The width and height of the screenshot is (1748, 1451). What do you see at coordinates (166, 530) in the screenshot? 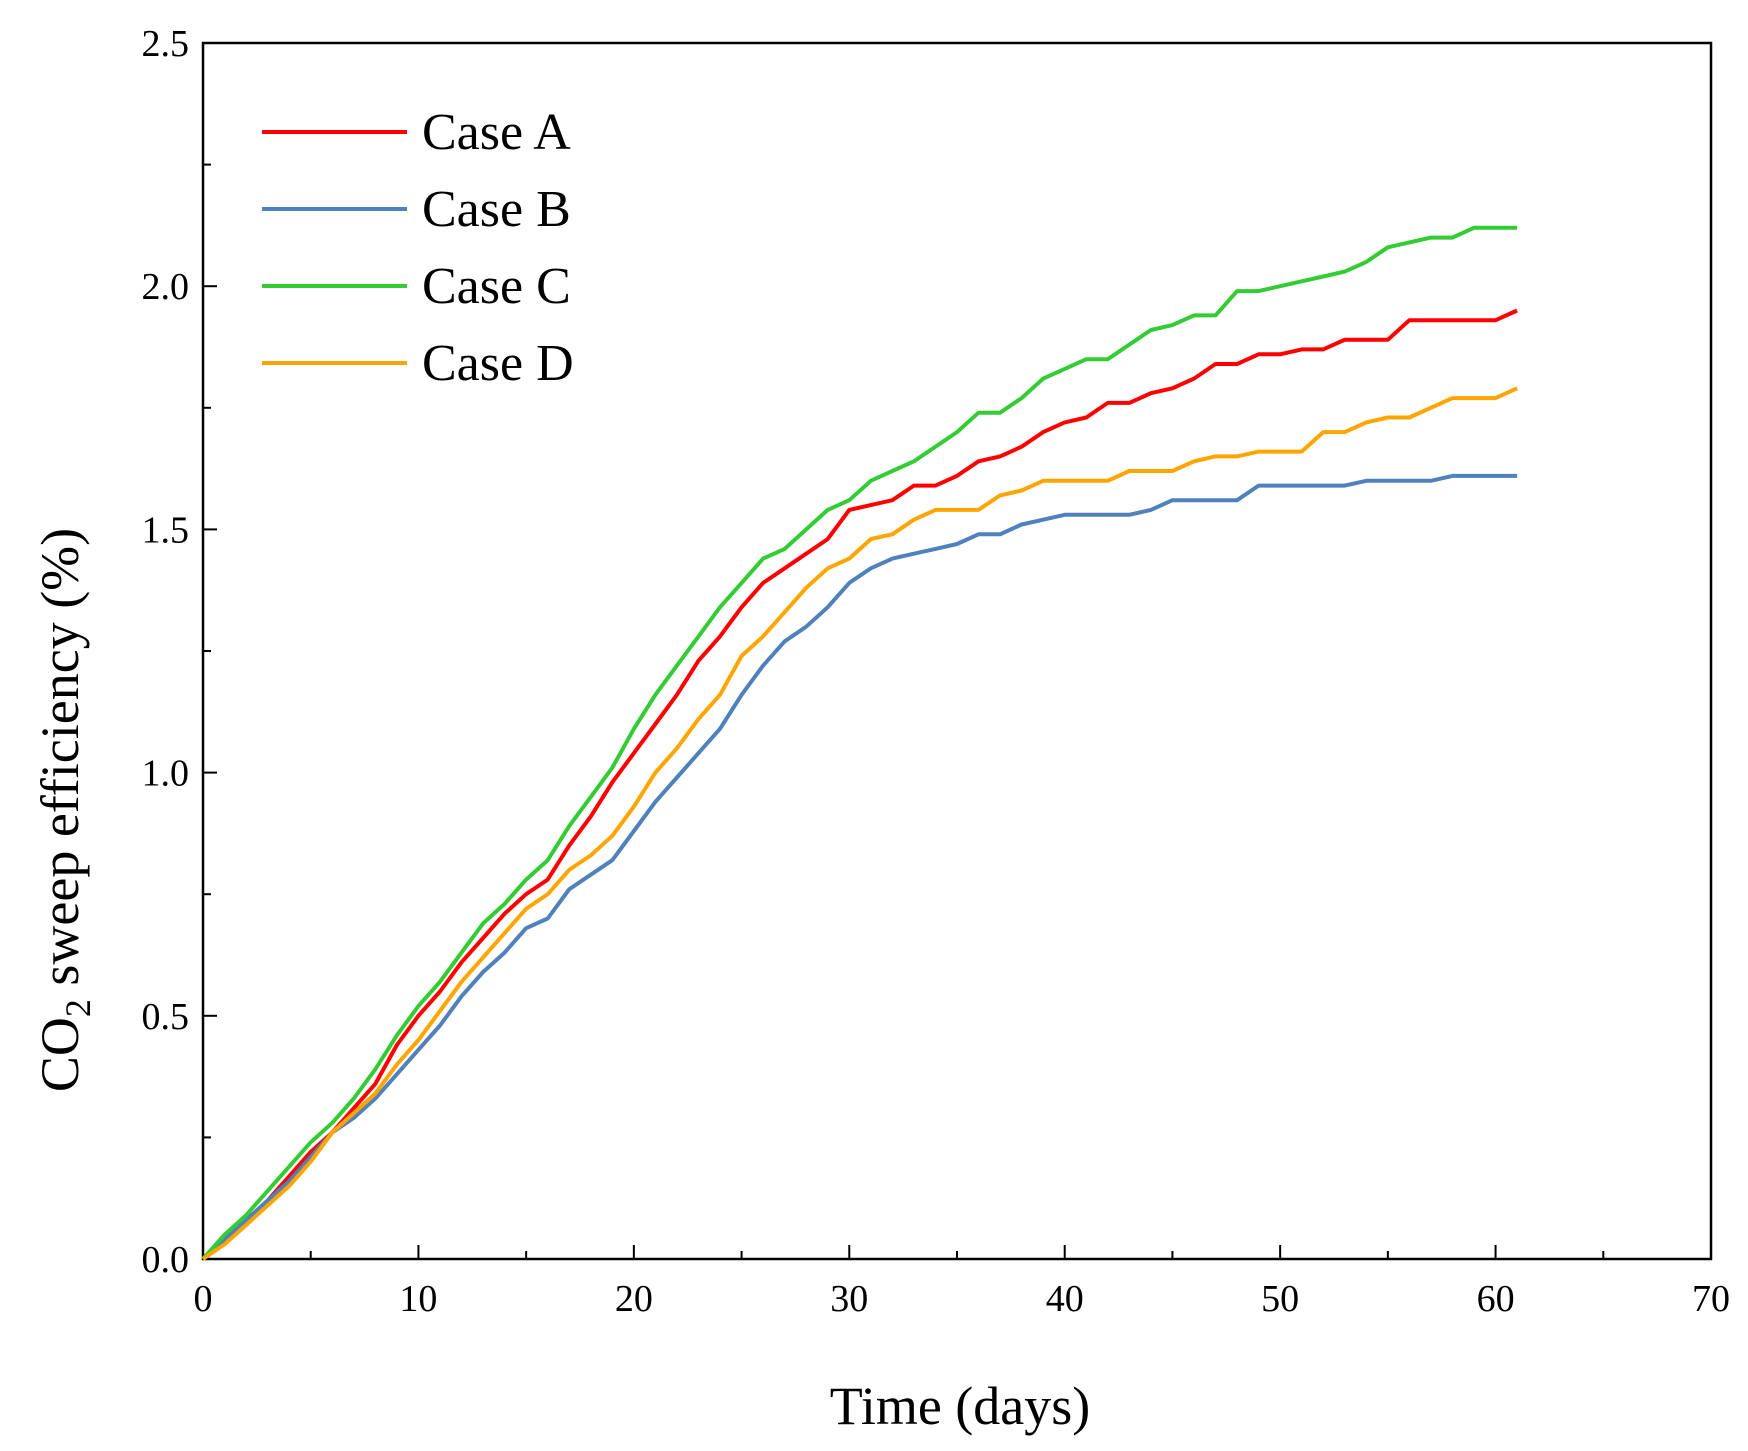
I see `y-tick-label: 1.5` at bounding box center [166, 530].